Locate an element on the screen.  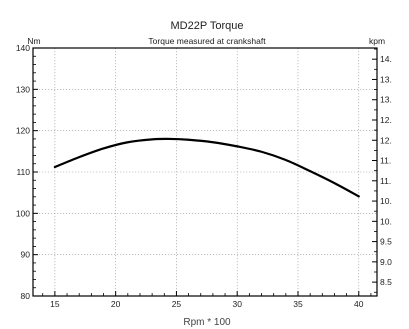
left-tick-label: 120 is located at coordinates (23, 131).